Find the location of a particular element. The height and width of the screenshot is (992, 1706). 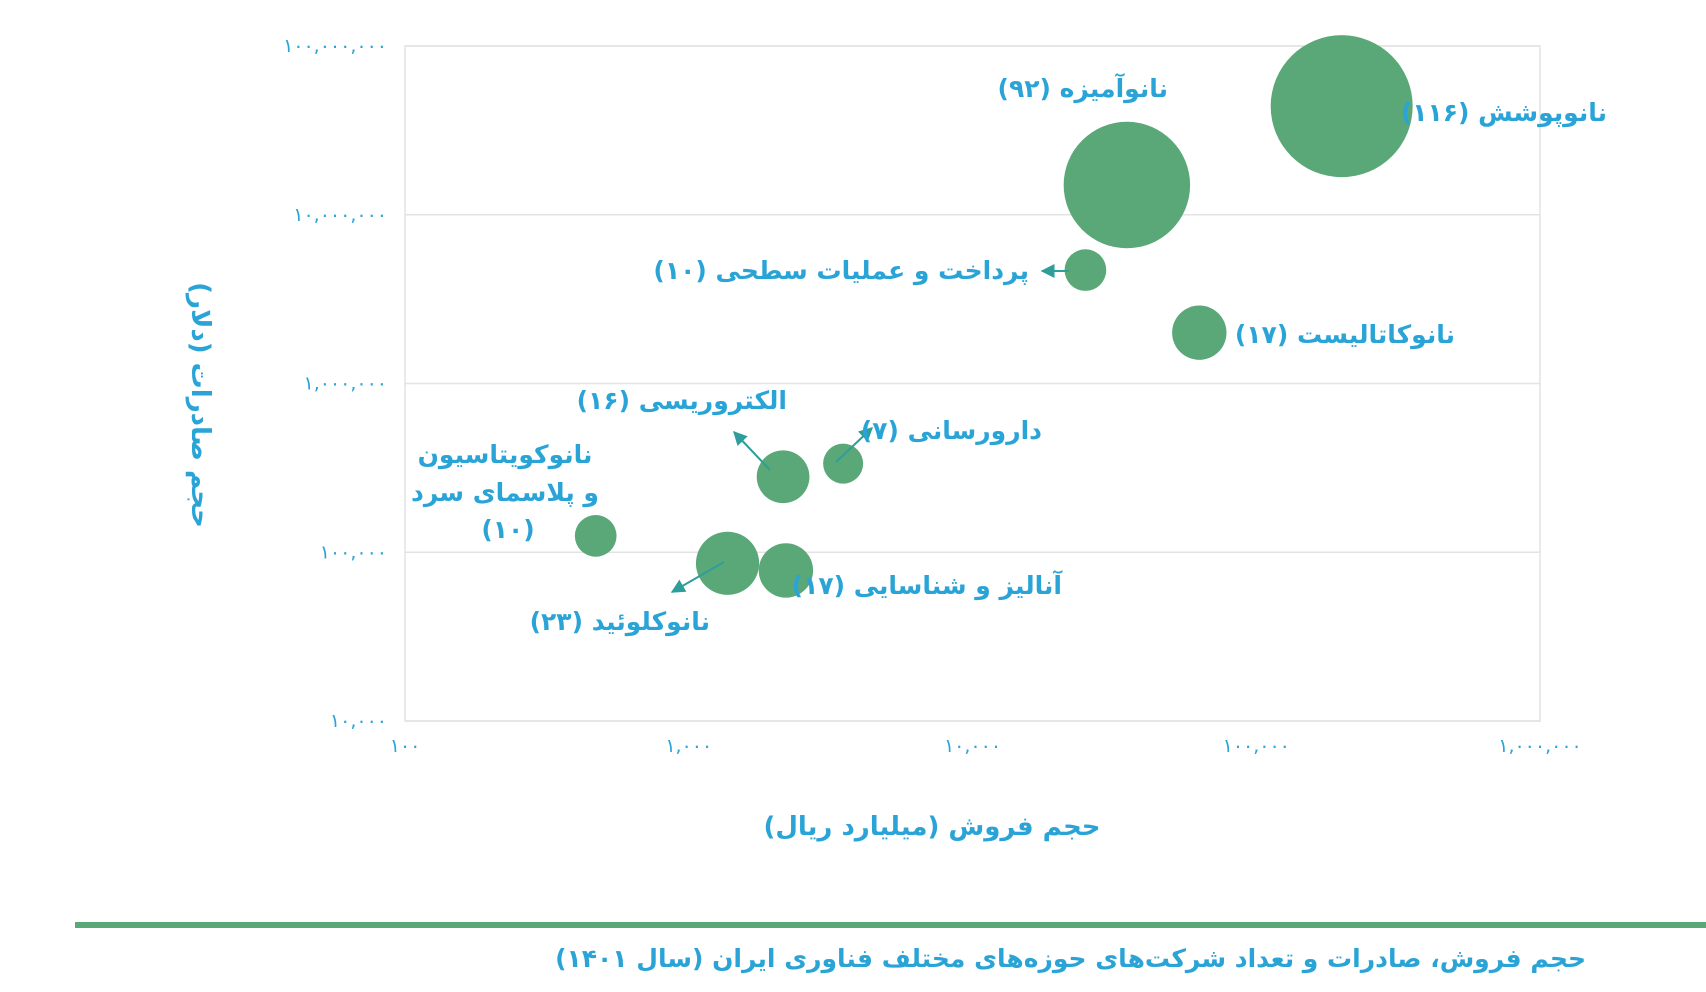

label-nanocomposite: نانوآمیزه (۹۲) is located at coordinates (1083, 88).